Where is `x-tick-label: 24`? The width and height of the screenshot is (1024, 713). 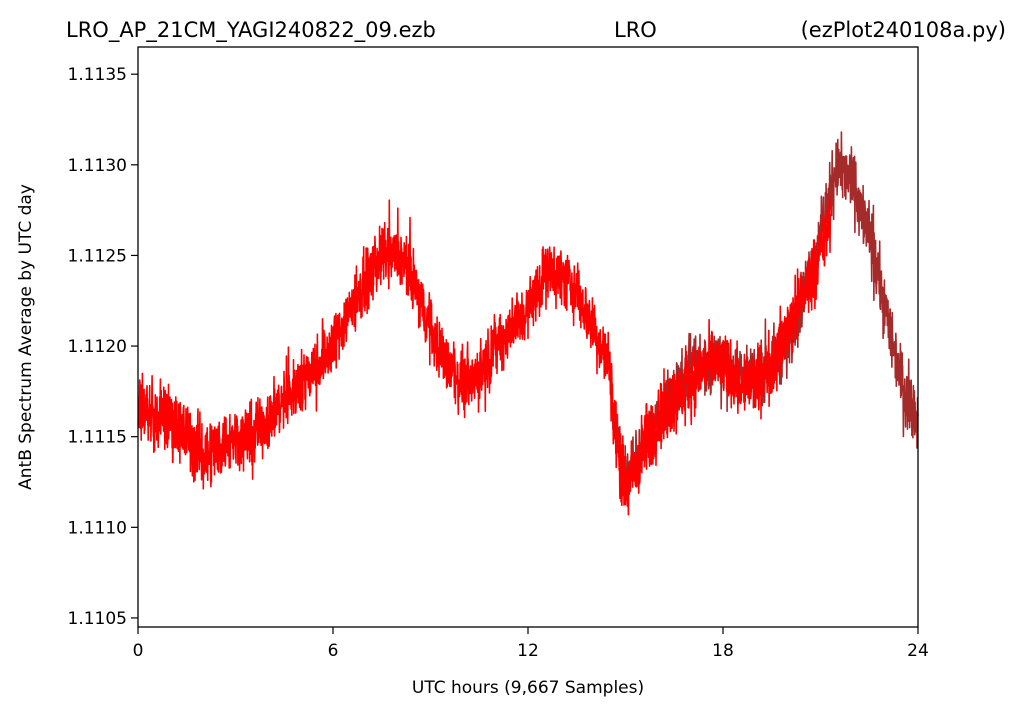
x-tick-label: 24 is located at coordinates (918, 651).